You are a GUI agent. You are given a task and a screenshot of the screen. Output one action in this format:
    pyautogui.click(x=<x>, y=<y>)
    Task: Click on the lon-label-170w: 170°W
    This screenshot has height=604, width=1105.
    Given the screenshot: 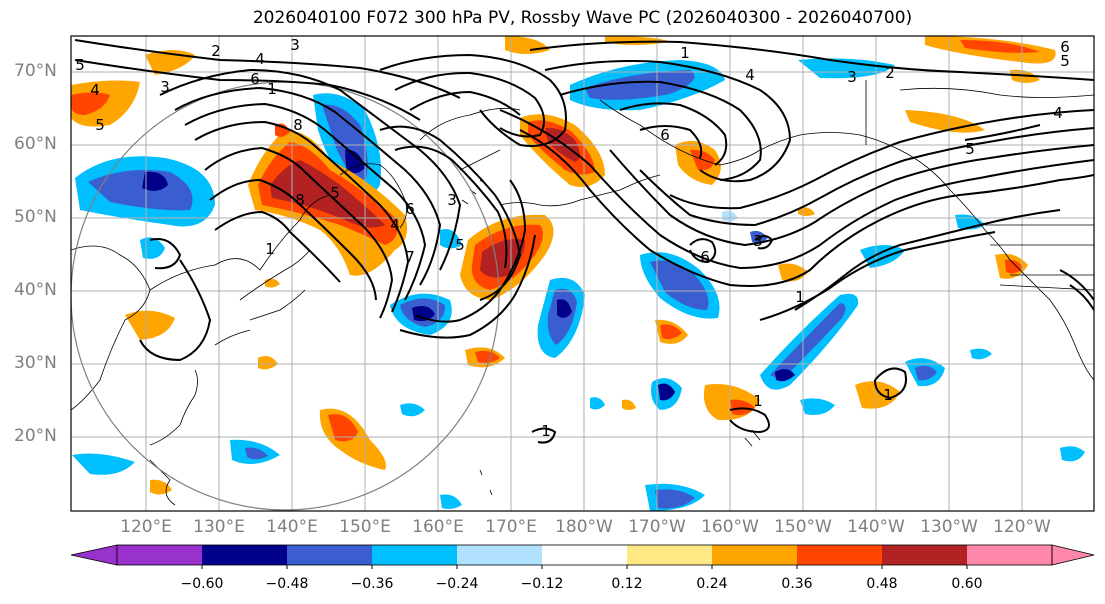 What is the action you would take?
    pyautogui.click(x=657, y=527)
    